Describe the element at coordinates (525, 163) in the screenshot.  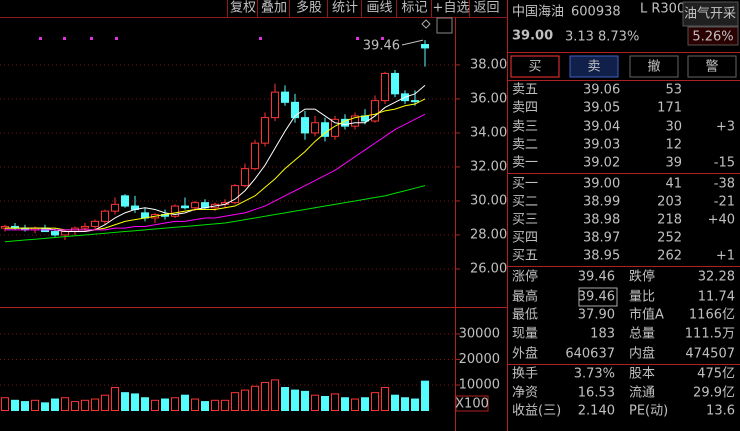
I see `order-label: 卖一` at that location.